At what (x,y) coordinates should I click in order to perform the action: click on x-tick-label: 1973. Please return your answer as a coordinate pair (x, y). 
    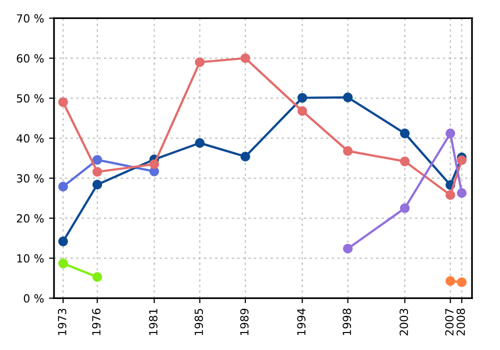
    Looking at the image, I should click on (62, 321).